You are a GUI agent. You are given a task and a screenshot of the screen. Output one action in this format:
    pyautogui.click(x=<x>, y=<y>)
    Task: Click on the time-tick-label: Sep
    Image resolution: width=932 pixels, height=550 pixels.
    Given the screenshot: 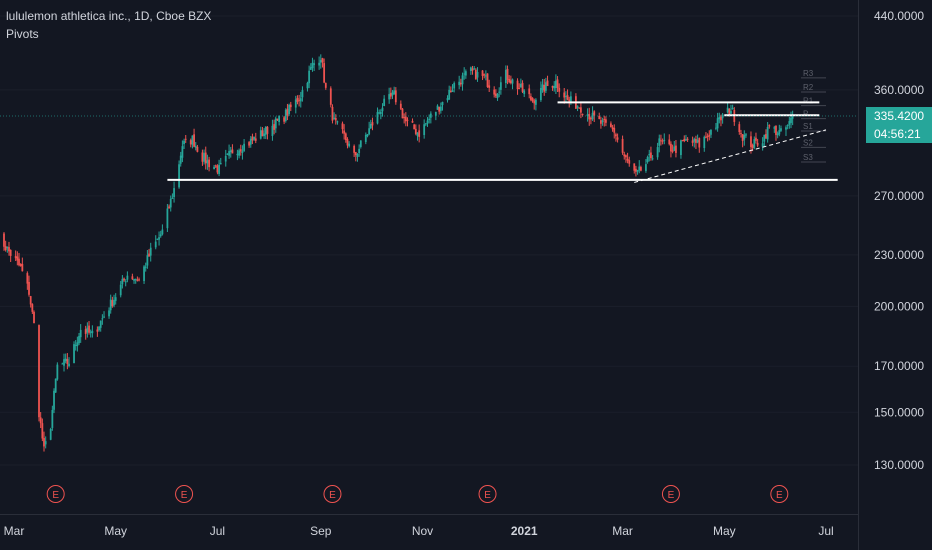 What is the action you would take?
    pyautogui.click(x=321, y=531)
    